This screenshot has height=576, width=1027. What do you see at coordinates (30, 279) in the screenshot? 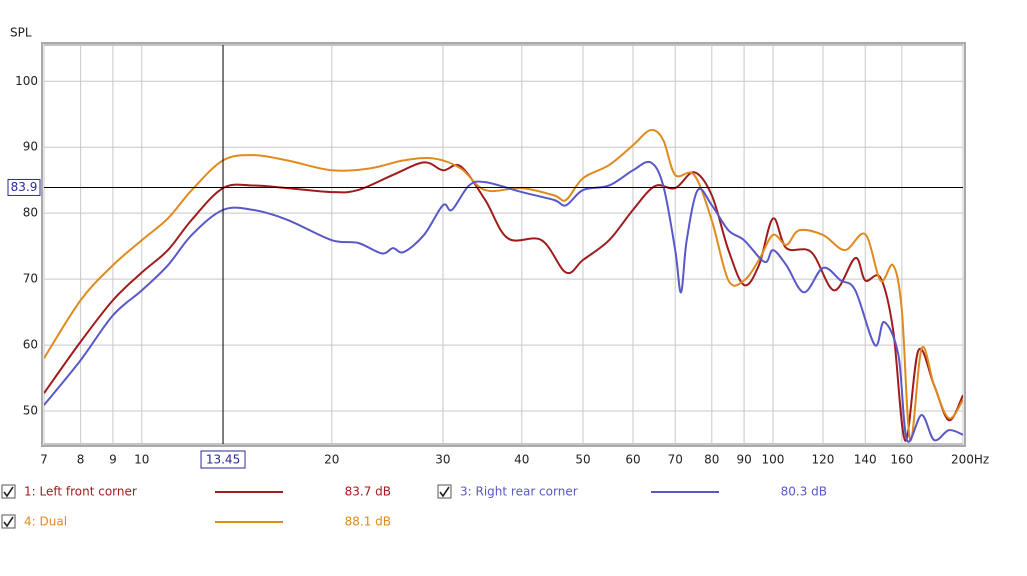
I see `y-tick-label: 70` at bounding box center [30, 279].